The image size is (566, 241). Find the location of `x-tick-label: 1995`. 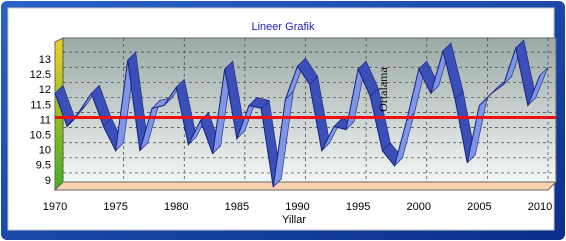

x-tick-label: 1995 is located at coordinates (358, 207).